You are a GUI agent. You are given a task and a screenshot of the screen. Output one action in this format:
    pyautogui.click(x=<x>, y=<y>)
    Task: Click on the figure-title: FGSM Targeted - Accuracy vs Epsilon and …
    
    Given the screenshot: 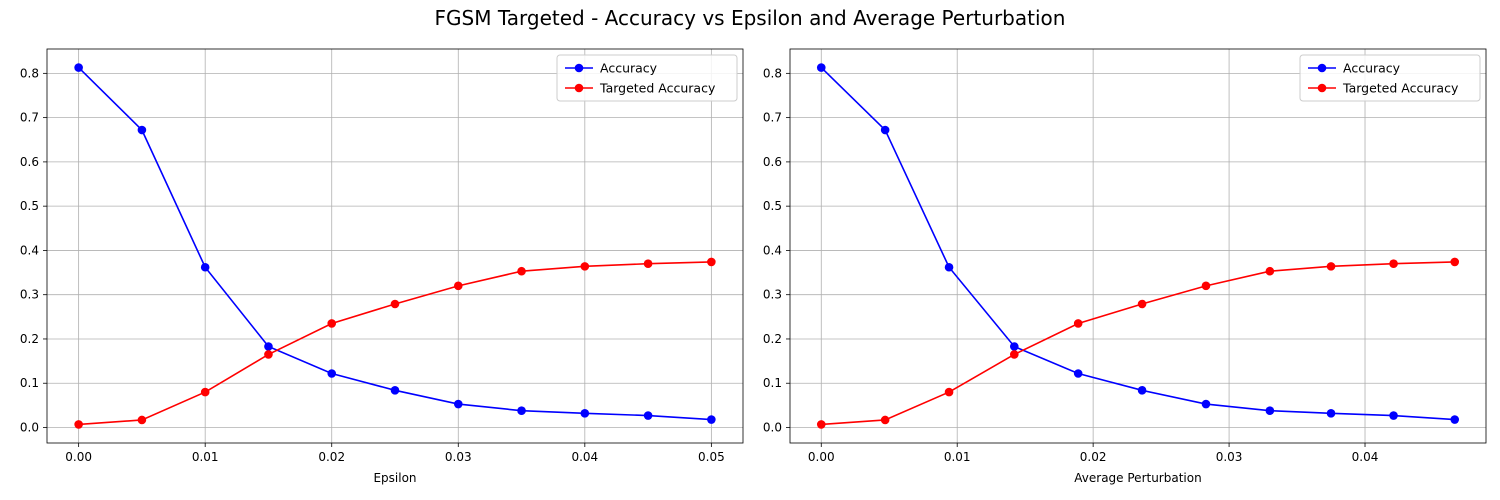 What is the action you would take?
    pyautogui.click(x=750, y=18)
    